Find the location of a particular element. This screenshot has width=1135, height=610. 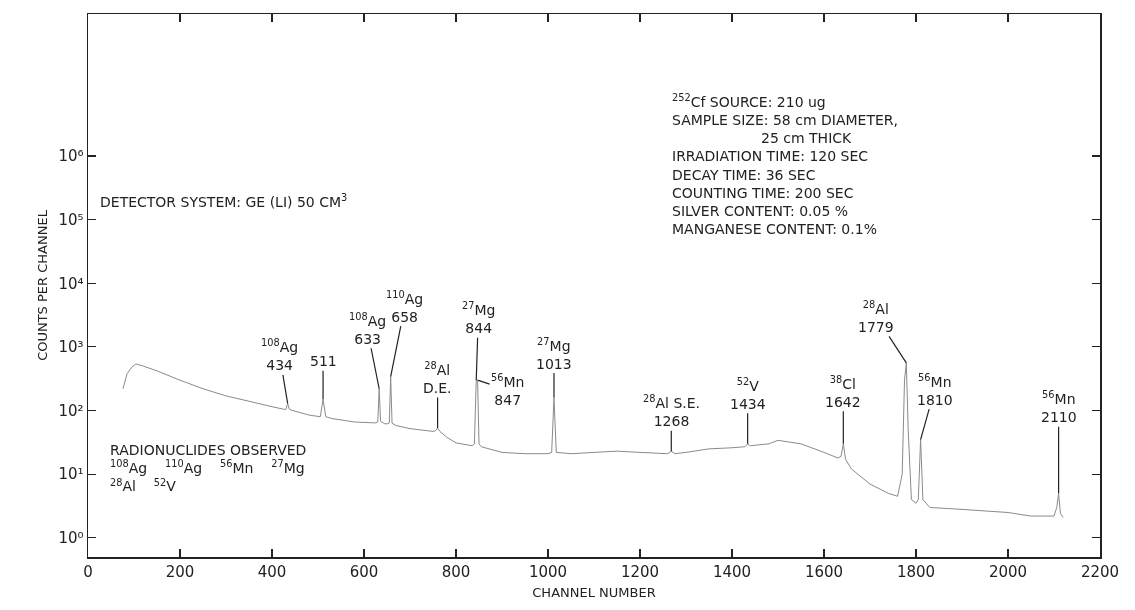

x-axis-title: CHANNEL NUMBER is located at coordinates (594, 592).